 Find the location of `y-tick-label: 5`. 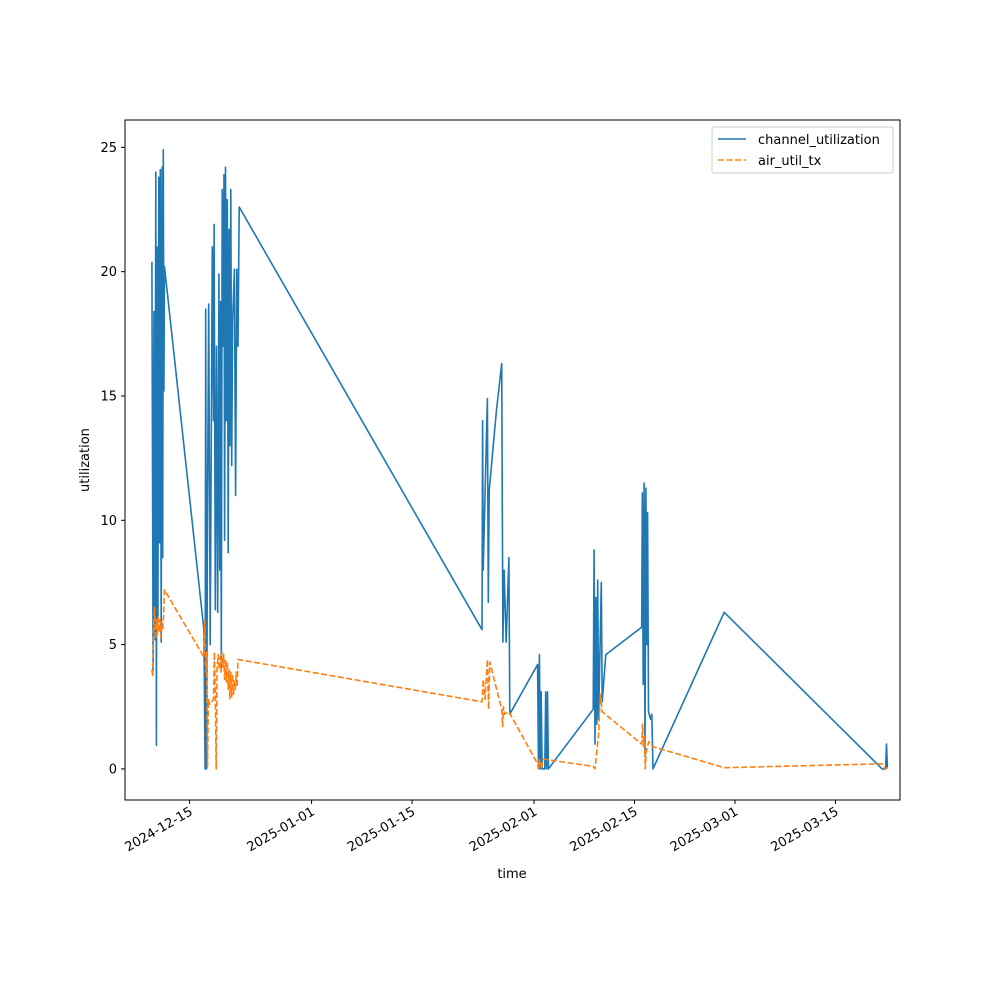

y-tick-label: 5 is located at coordinates (113, 645).